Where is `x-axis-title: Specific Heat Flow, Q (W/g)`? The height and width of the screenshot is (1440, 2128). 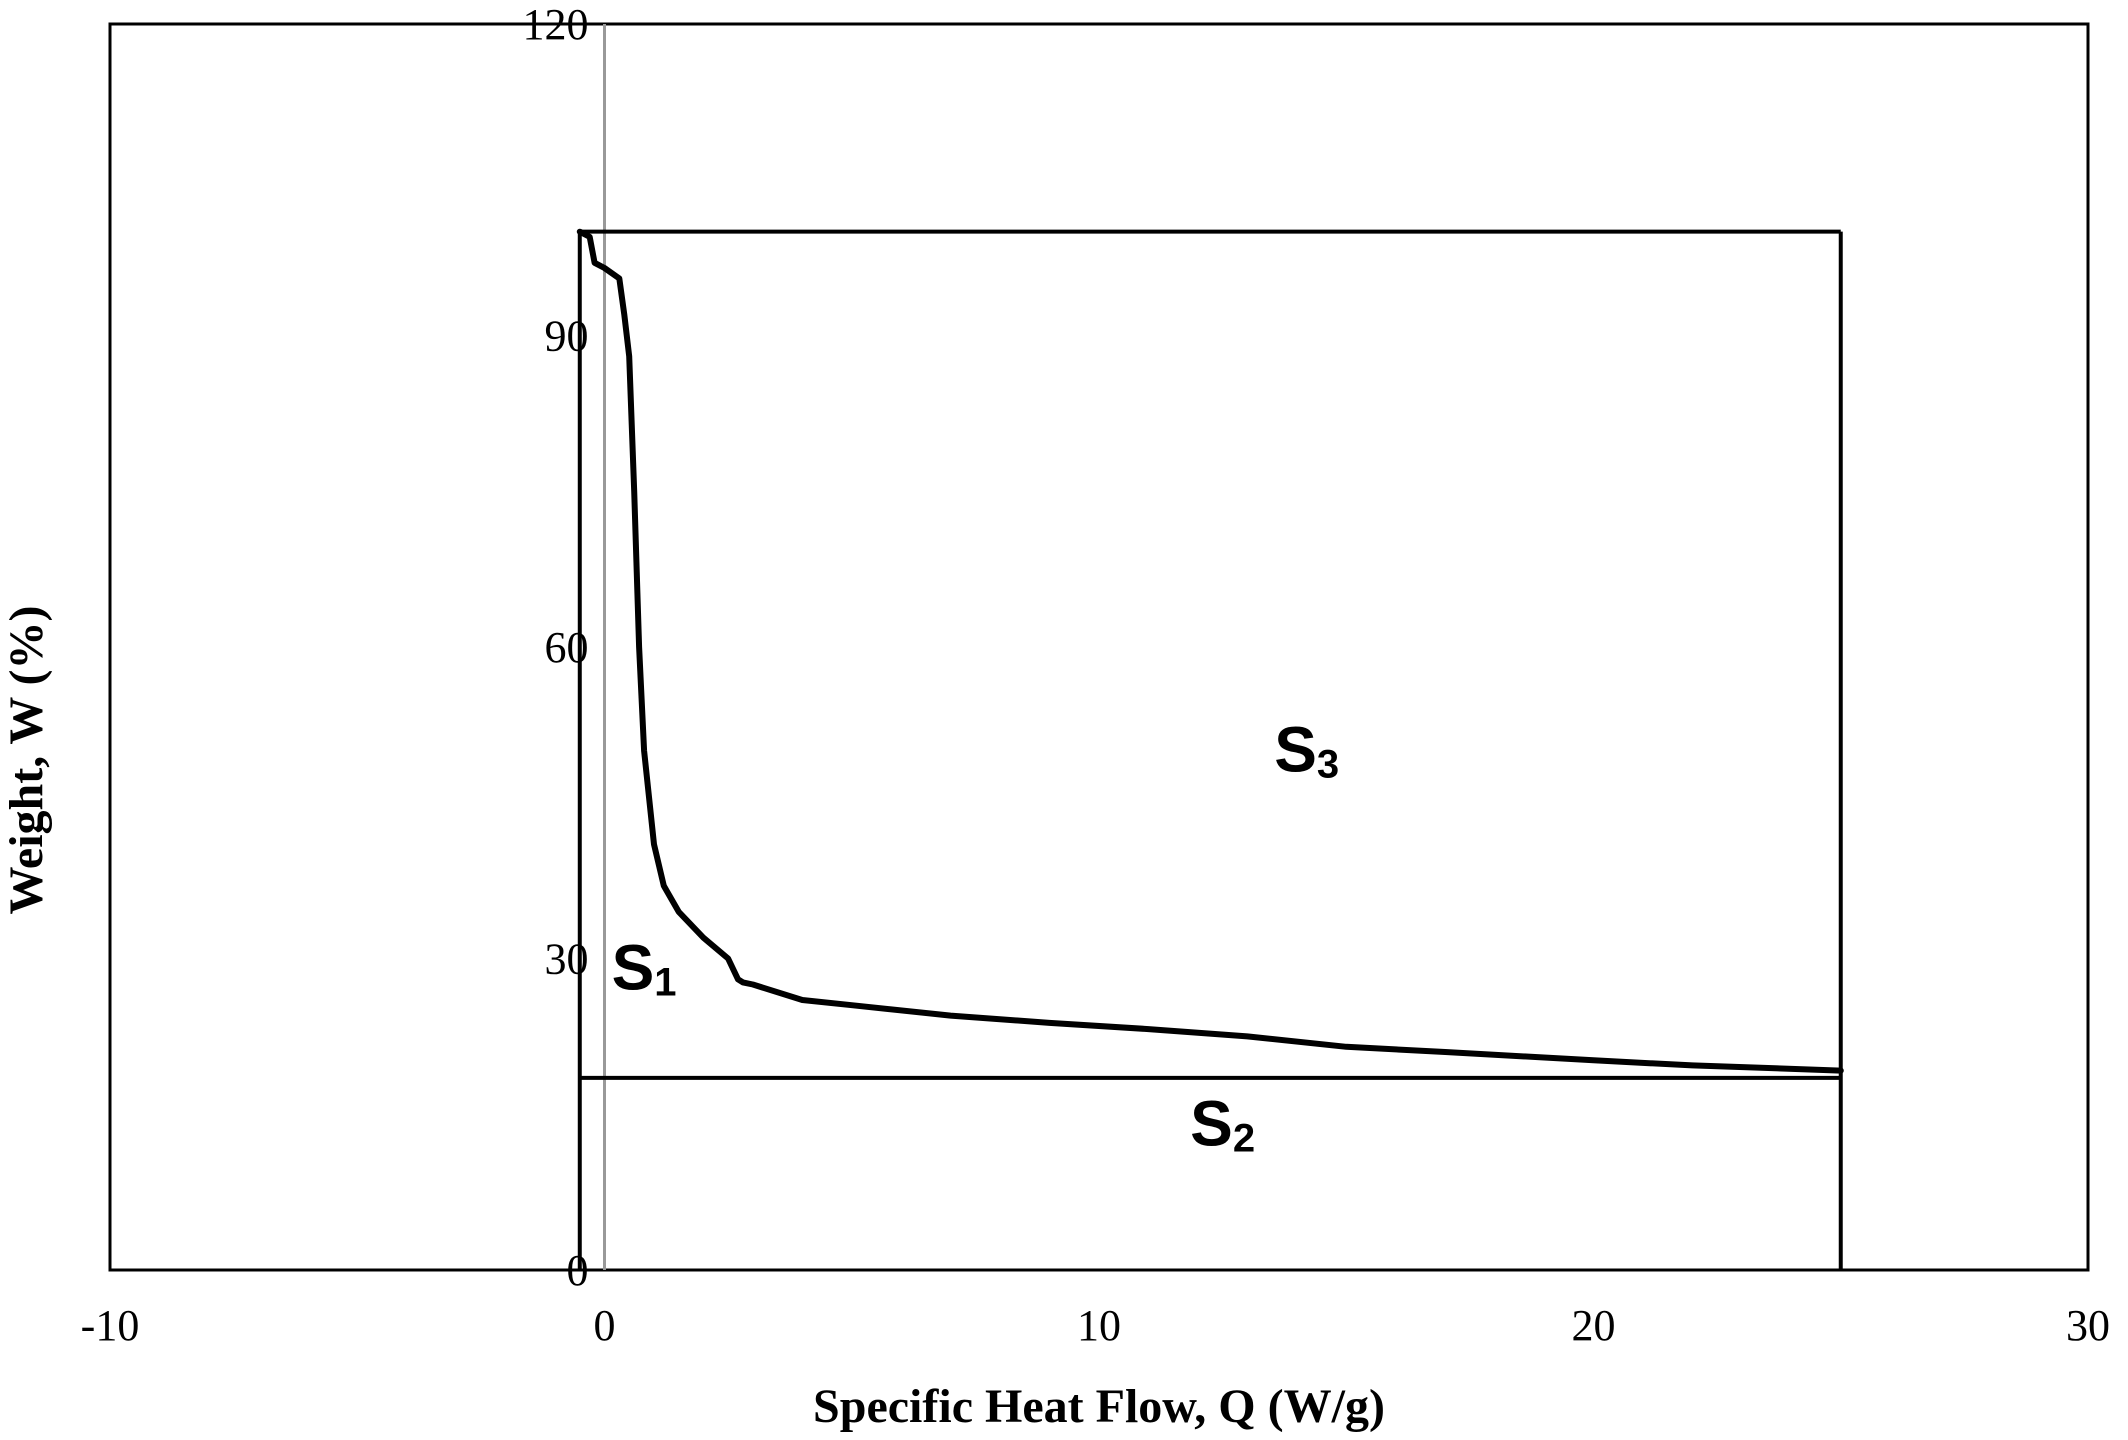 x-axis-title: Specific Heat Flow, Q (W/g) is located at coordinates (1099, 1406).